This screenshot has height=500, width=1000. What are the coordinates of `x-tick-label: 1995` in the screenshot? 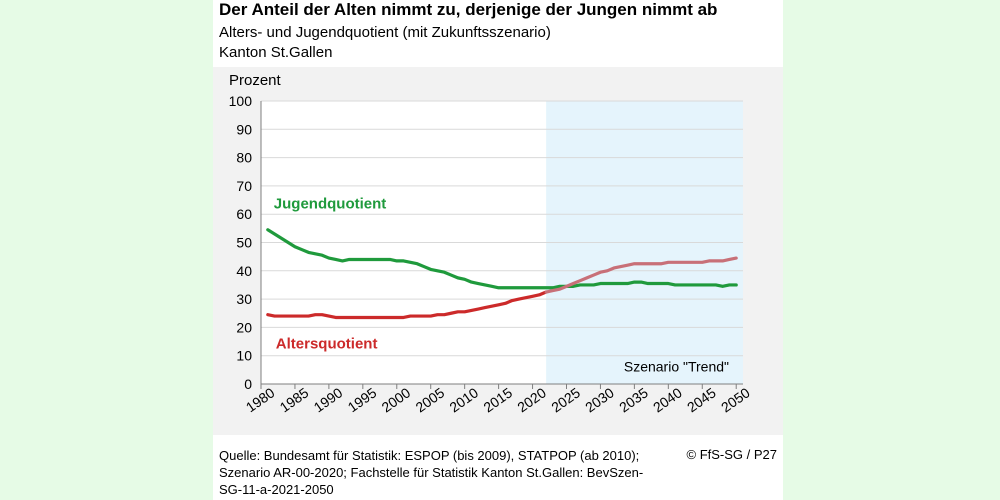 It's located at (362, 399).